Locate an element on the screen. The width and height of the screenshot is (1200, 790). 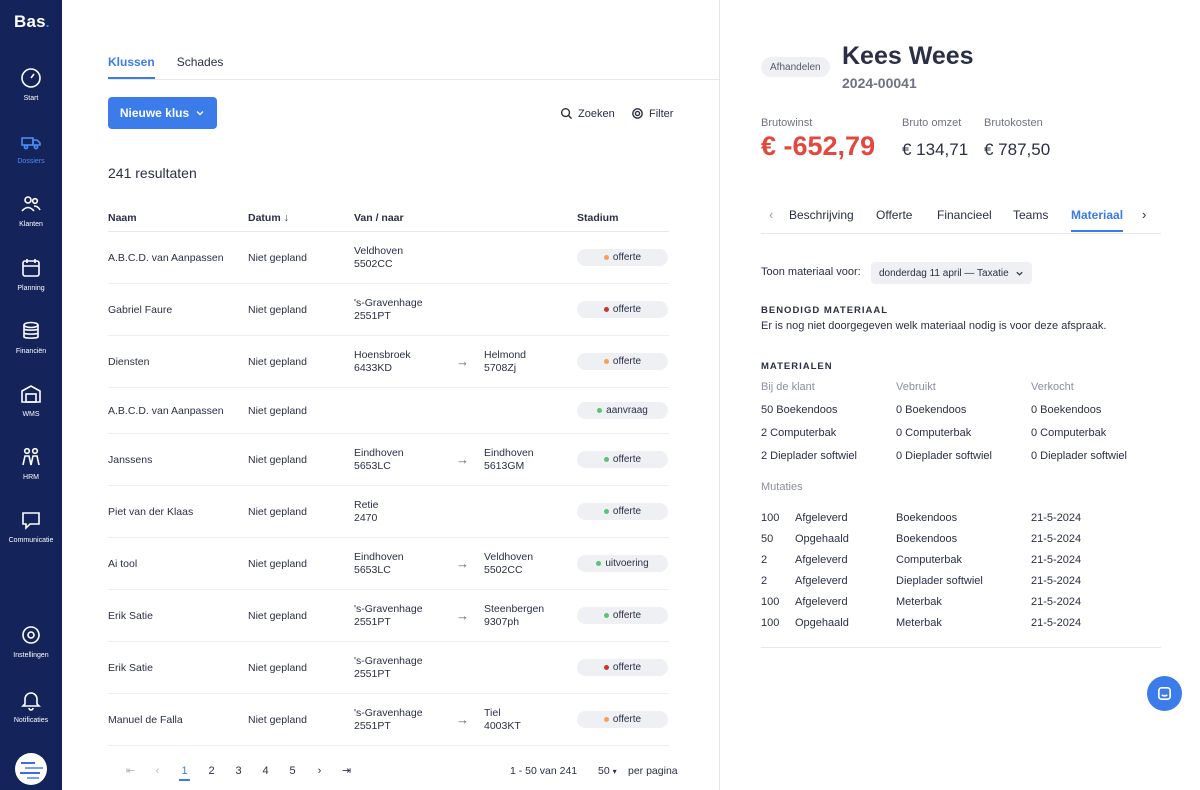
first-page-button: ⇤ is located at coordinates (130, 771).